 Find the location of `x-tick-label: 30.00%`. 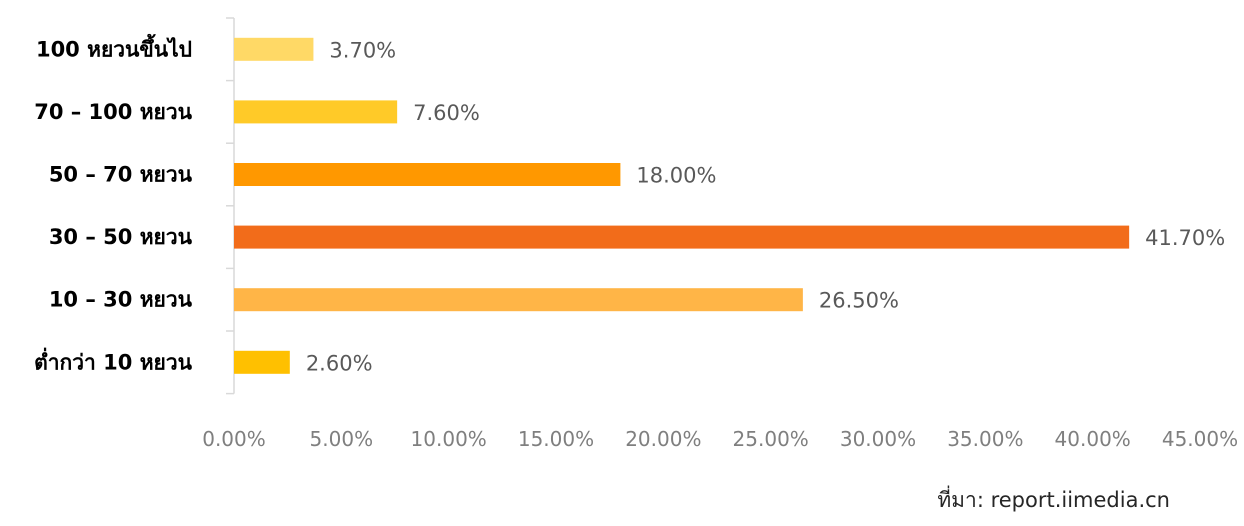

x-tick-label: 30.00% is located at coordinates (878, 439).